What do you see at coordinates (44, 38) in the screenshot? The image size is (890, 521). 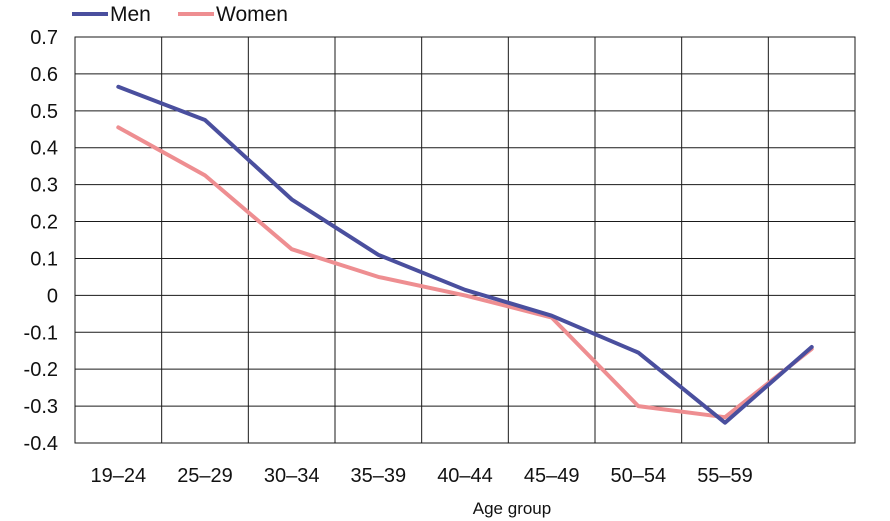 I see `y-tick-label: 0.7` at bounding box center [44, 38].